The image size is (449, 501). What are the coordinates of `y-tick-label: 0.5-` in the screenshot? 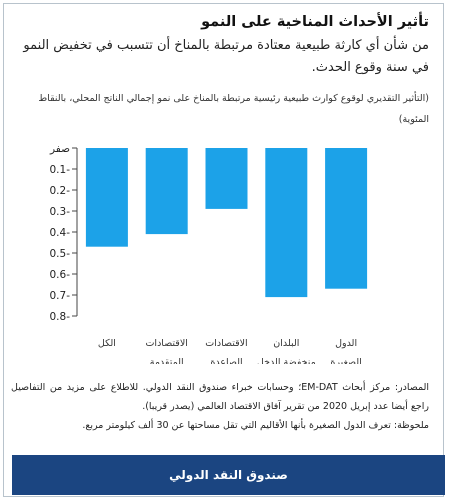 It's located at (60, 254).